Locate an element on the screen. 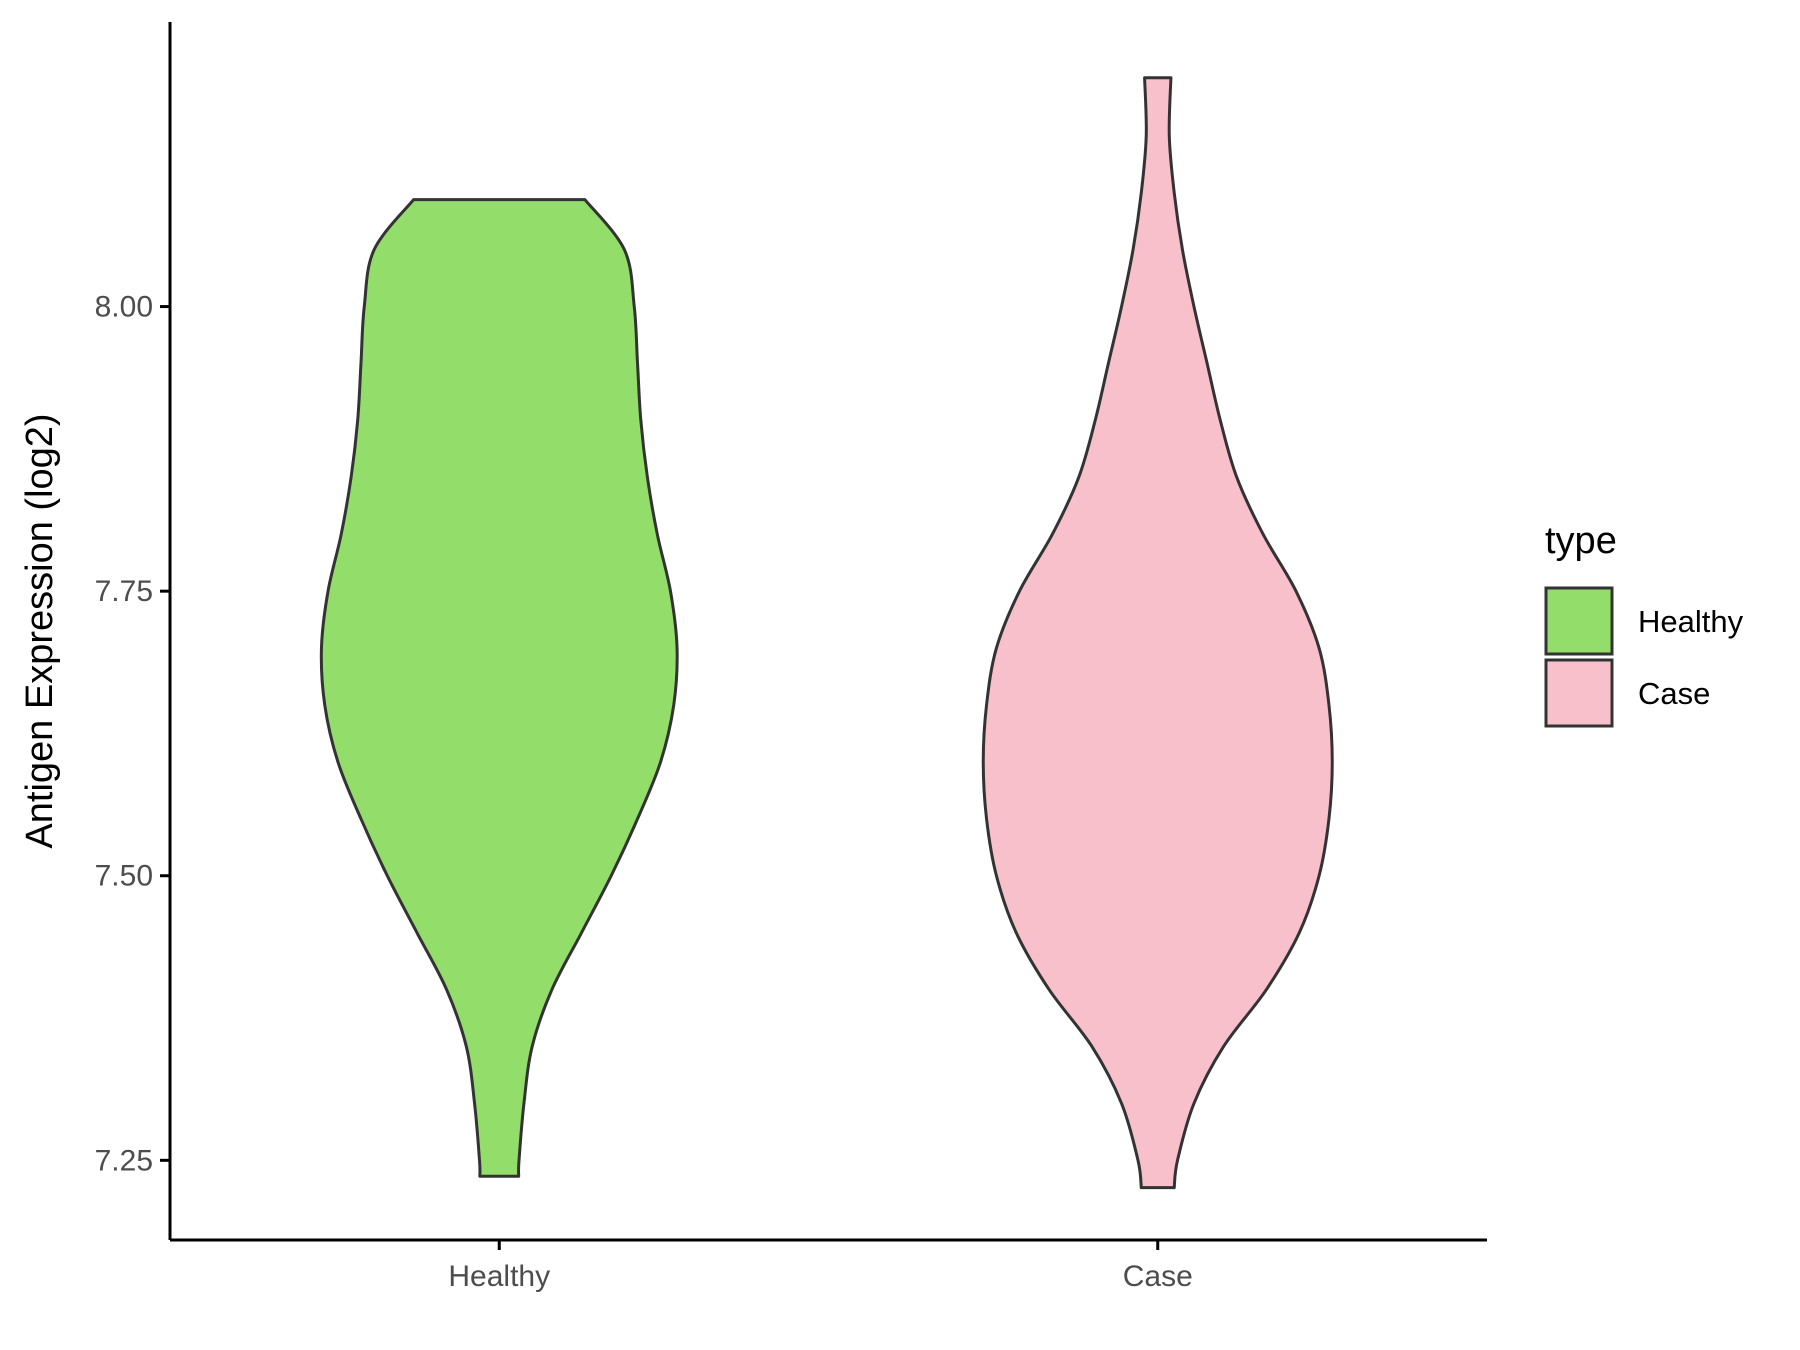 This screenshot has width=1800, height=1350. violin-healthy is located at coordinates (499, 688).